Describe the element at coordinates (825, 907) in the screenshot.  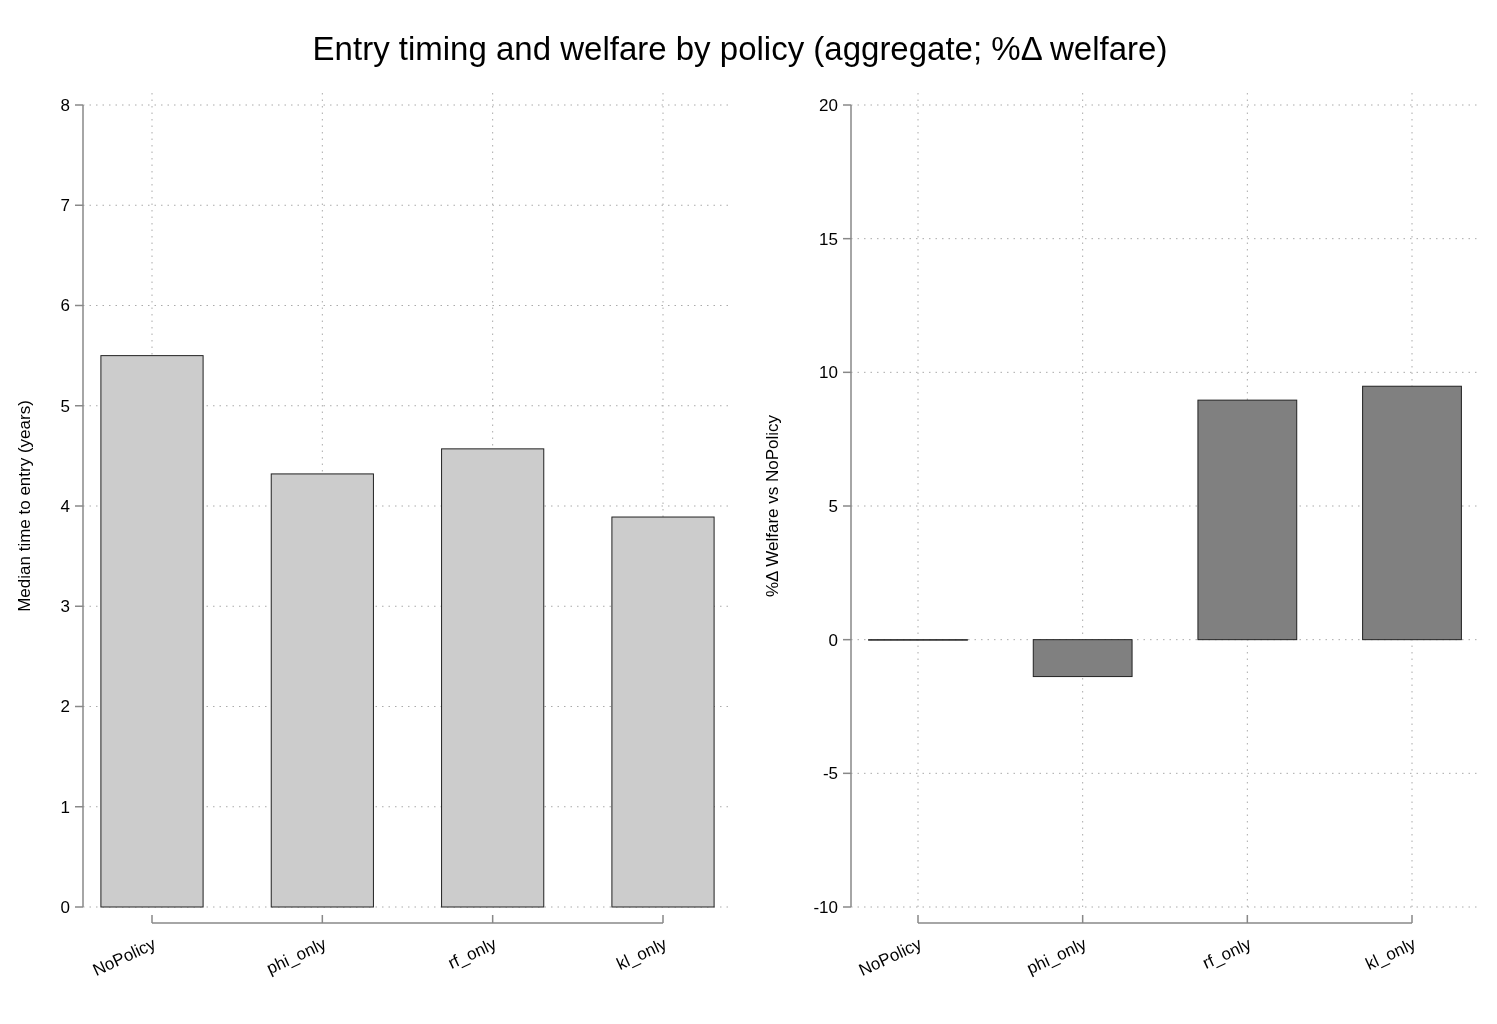
I see `y-tick-label: -10` at that location.